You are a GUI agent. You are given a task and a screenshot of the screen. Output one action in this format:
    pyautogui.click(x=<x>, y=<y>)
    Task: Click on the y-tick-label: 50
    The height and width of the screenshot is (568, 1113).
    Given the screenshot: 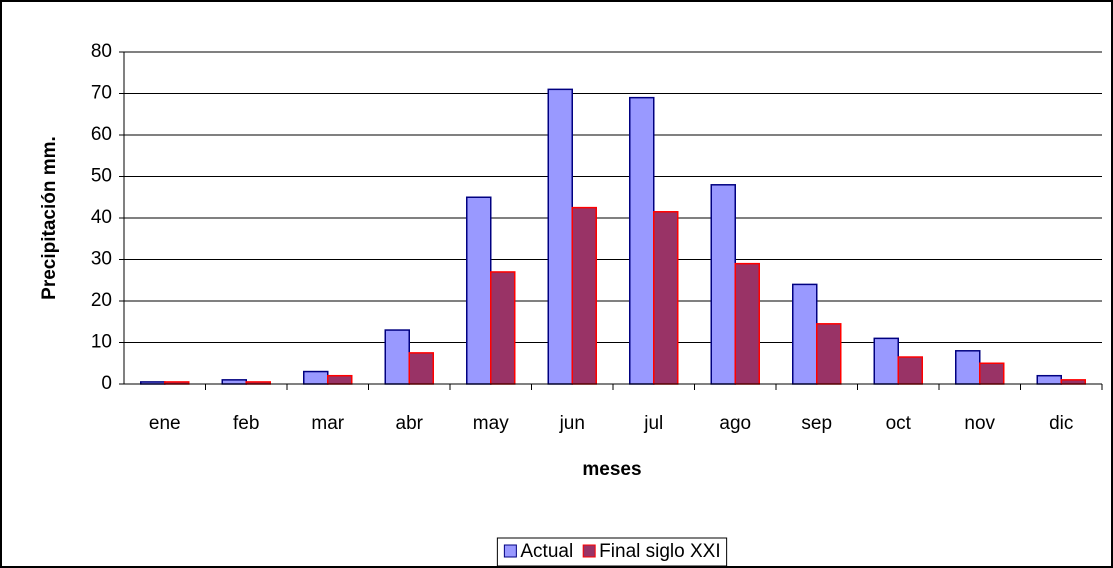 What is the action you would take?
    pyautogui.click(x=101, y=176)
    